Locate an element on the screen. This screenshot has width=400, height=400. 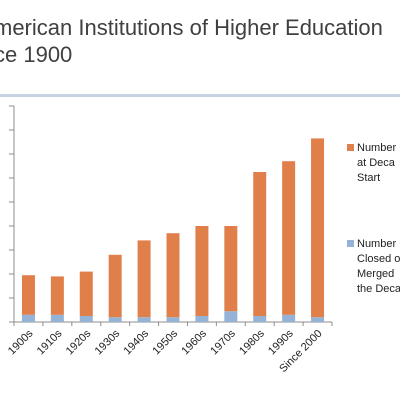
legend-label-closed-merged: Number Closed o Merged the Deca is located at coordinates (378, 266).